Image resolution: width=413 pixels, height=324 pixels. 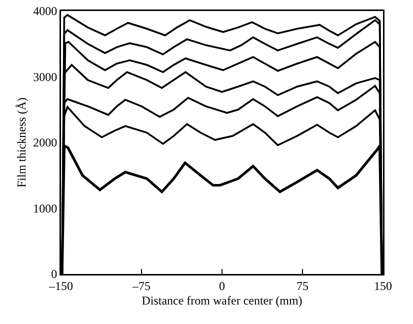 I want to click on x-tick-label: 150, so click(x=383, y=285).